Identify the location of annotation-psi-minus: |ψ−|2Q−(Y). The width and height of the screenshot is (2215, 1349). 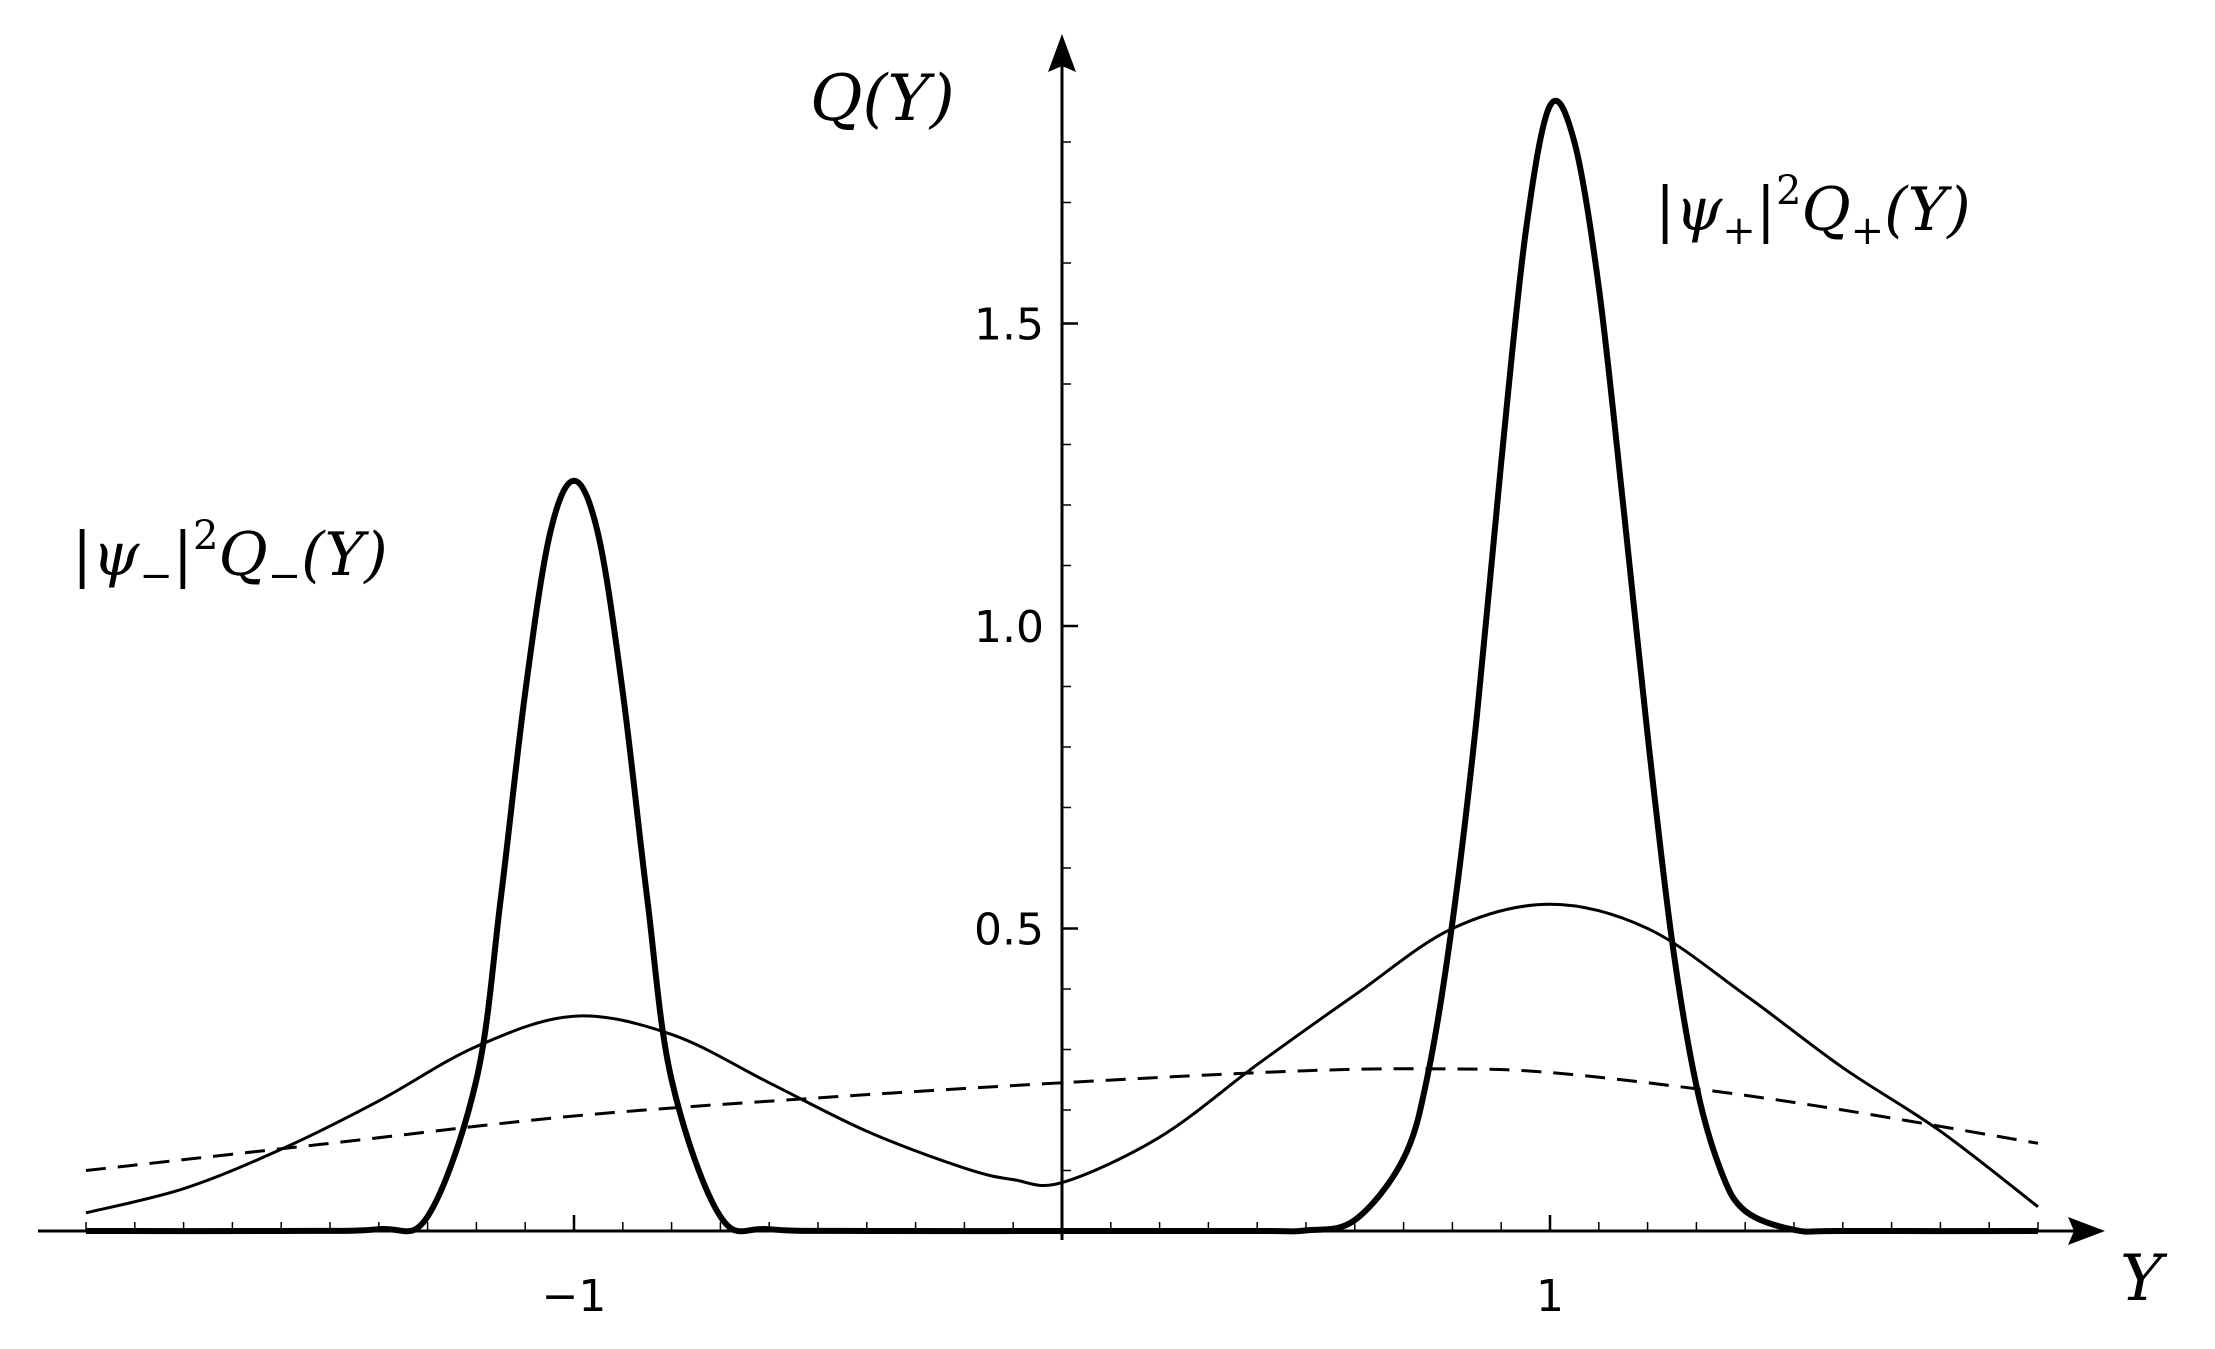
(230, 556).